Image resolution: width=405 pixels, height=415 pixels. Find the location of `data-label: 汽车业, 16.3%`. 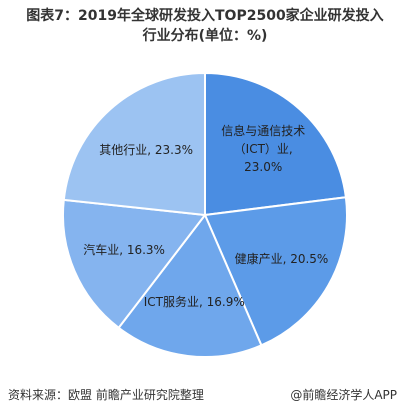

data-label: 汽车业, 16.3% is located at coordinates (124, 249).